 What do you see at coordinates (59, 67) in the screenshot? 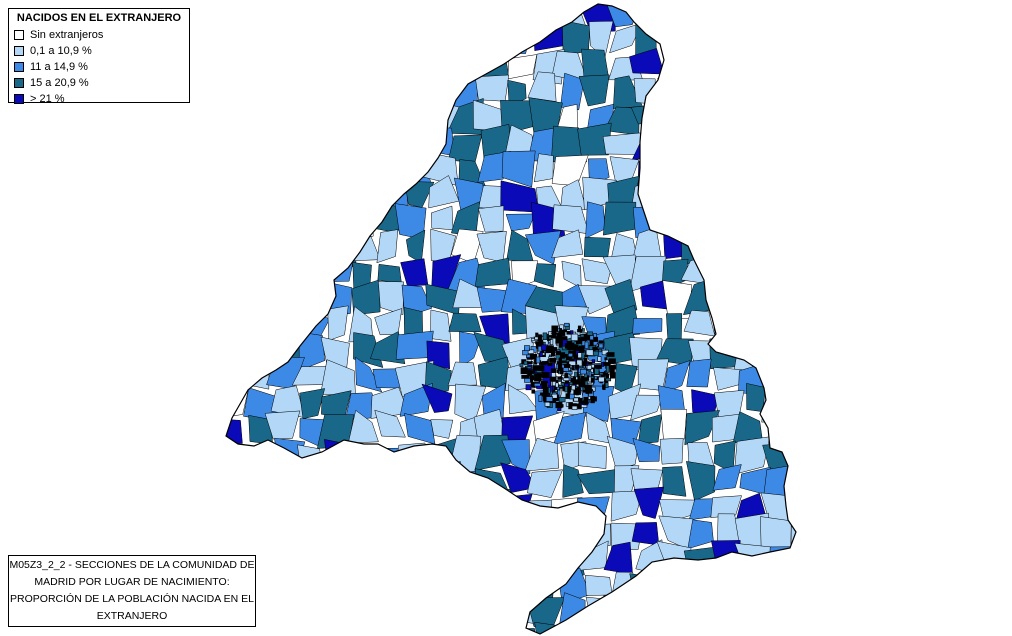
I see `legend-label: 11 a 14,9 %` at bounding box center [59, 67].